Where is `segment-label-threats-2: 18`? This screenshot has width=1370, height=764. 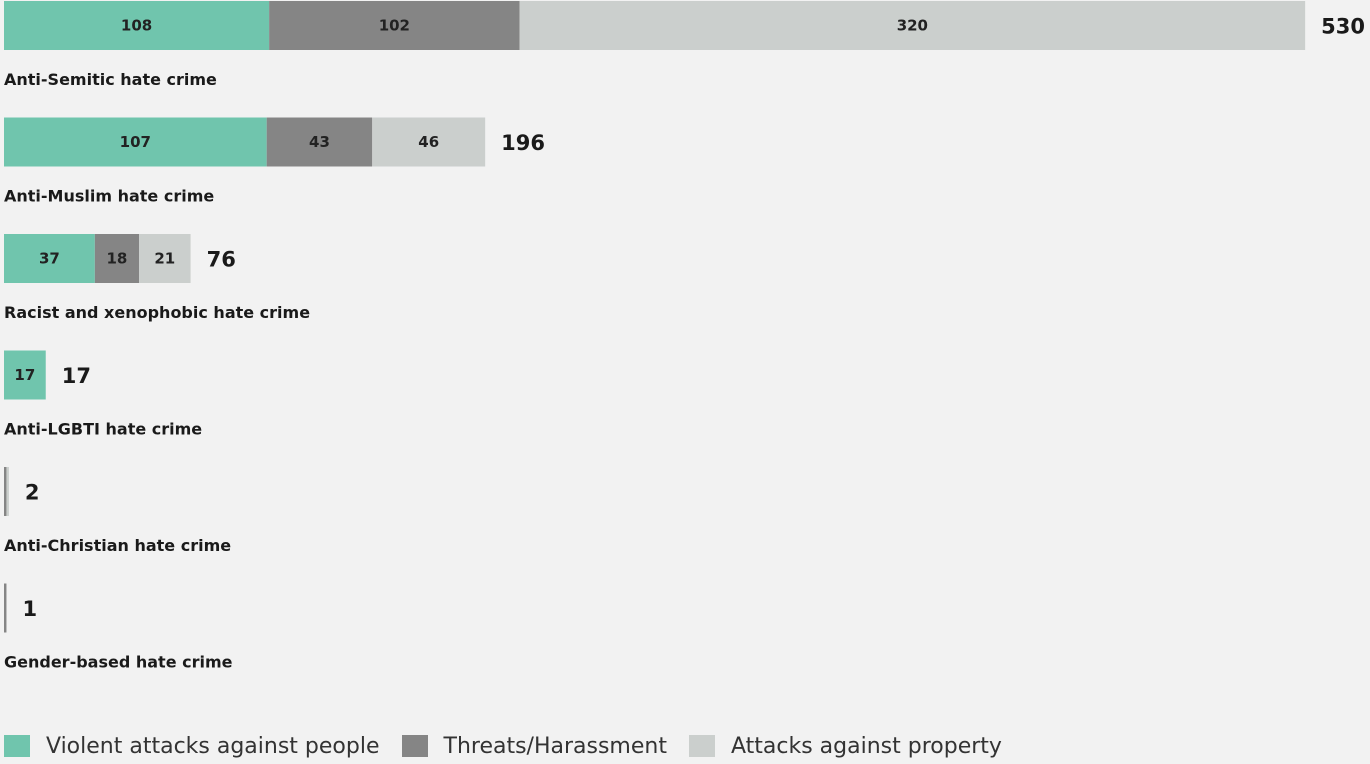
segment-label-threats-2: 18 is located at coordinates (116, 259).